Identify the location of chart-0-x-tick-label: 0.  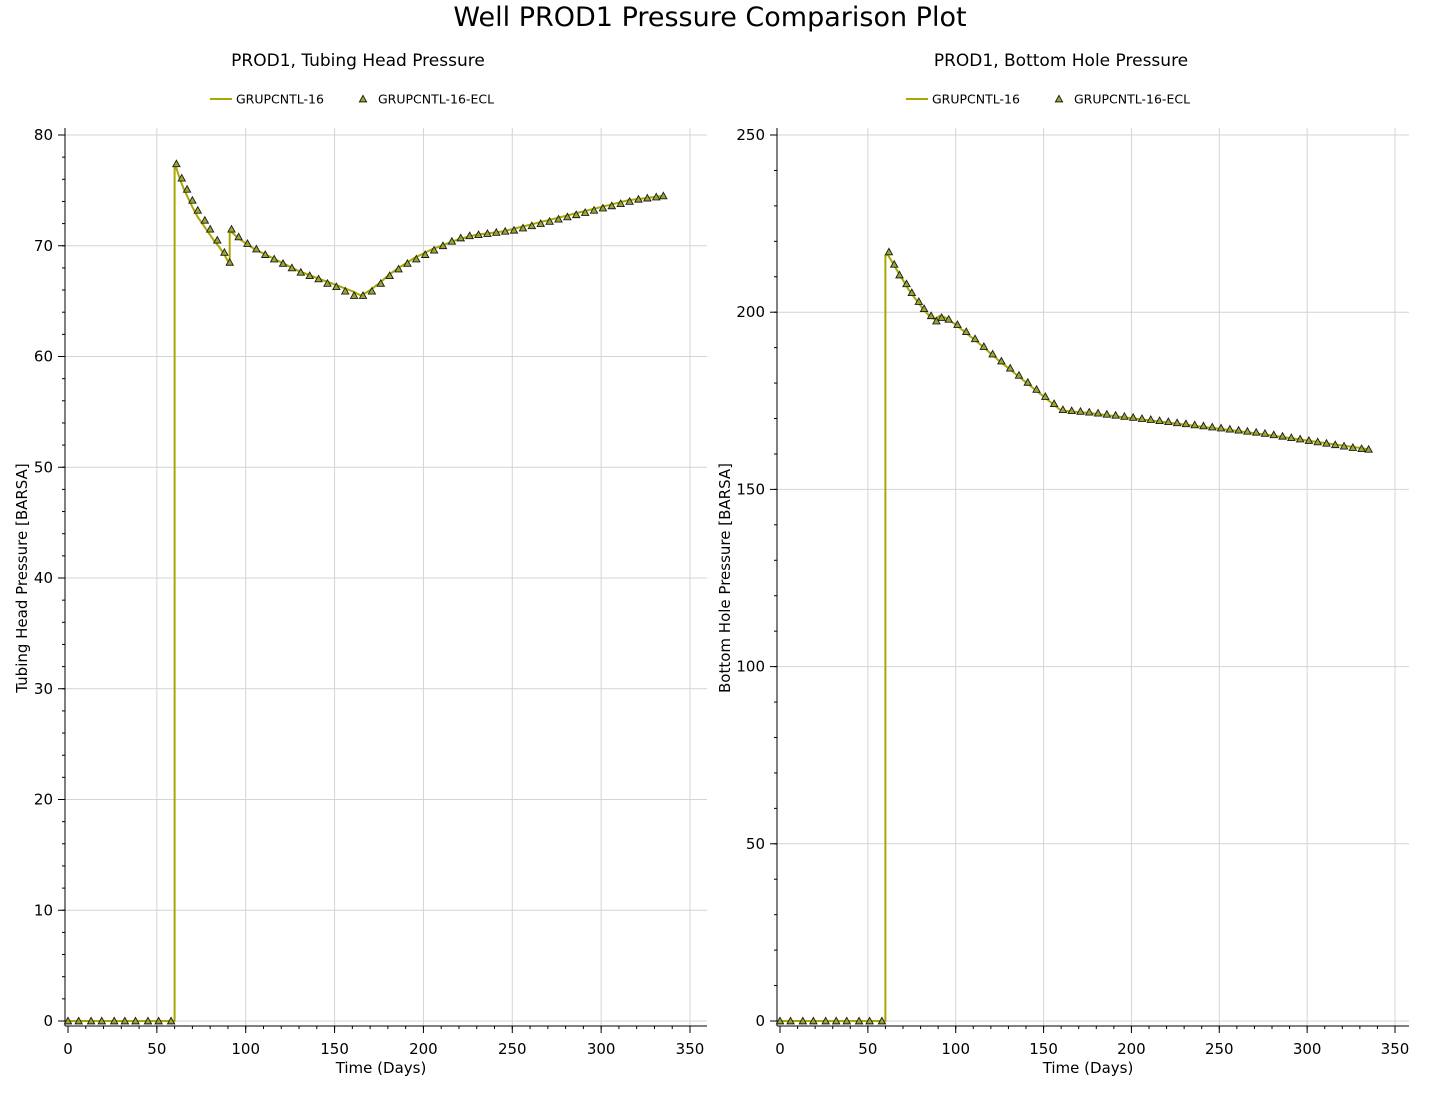
(68, 1049).